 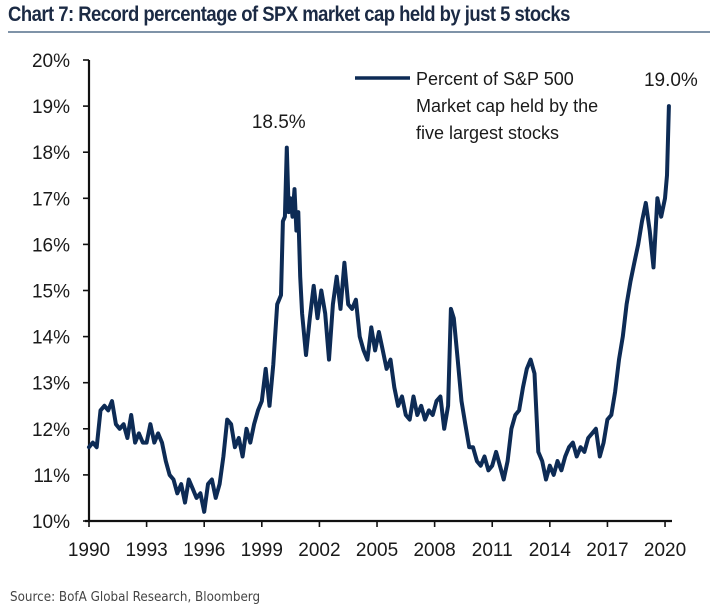 What do you see at coordinates (671, 80) in the screenshot?
I see `annotation-peak-2020: 19.0%` at bounding box center [671, 80].